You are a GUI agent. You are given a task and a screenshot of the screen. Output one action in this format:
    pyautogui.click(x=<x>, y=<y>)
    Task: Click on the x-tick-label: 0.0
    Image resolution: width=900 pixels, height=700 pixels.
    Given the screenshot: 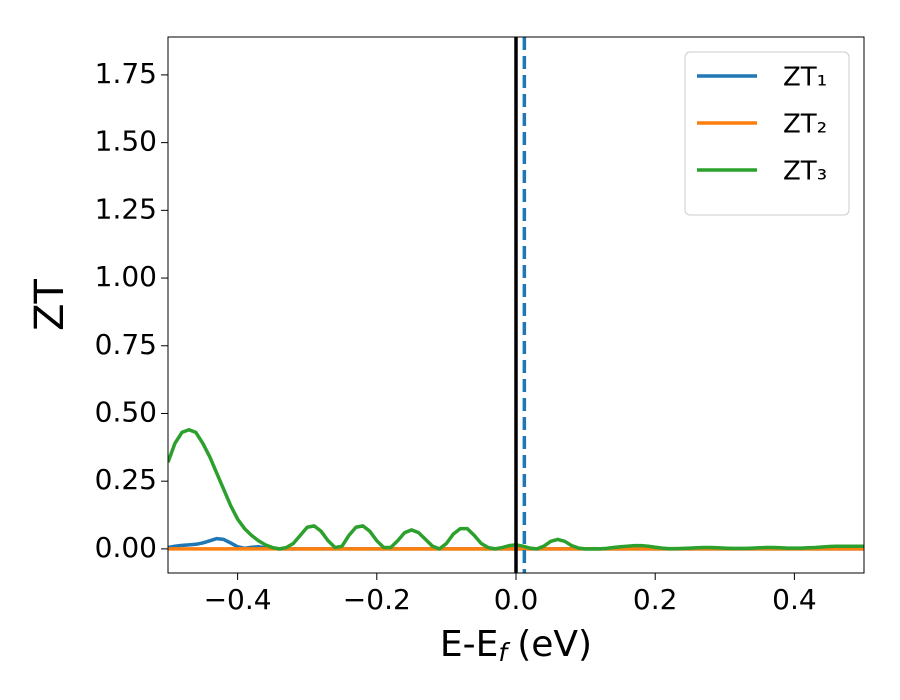 What is the action you would take?
    pyautogui.click(x=516, y=599)
    